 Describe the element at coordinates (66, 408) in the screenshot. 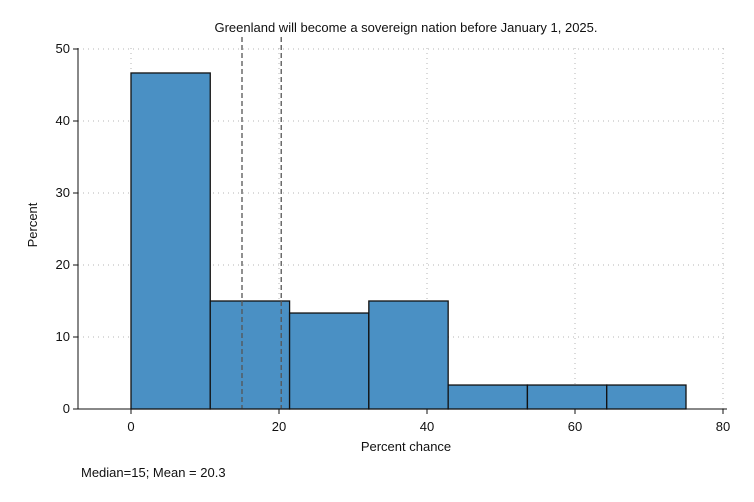

I see `y-tick-label: 0` at that location.